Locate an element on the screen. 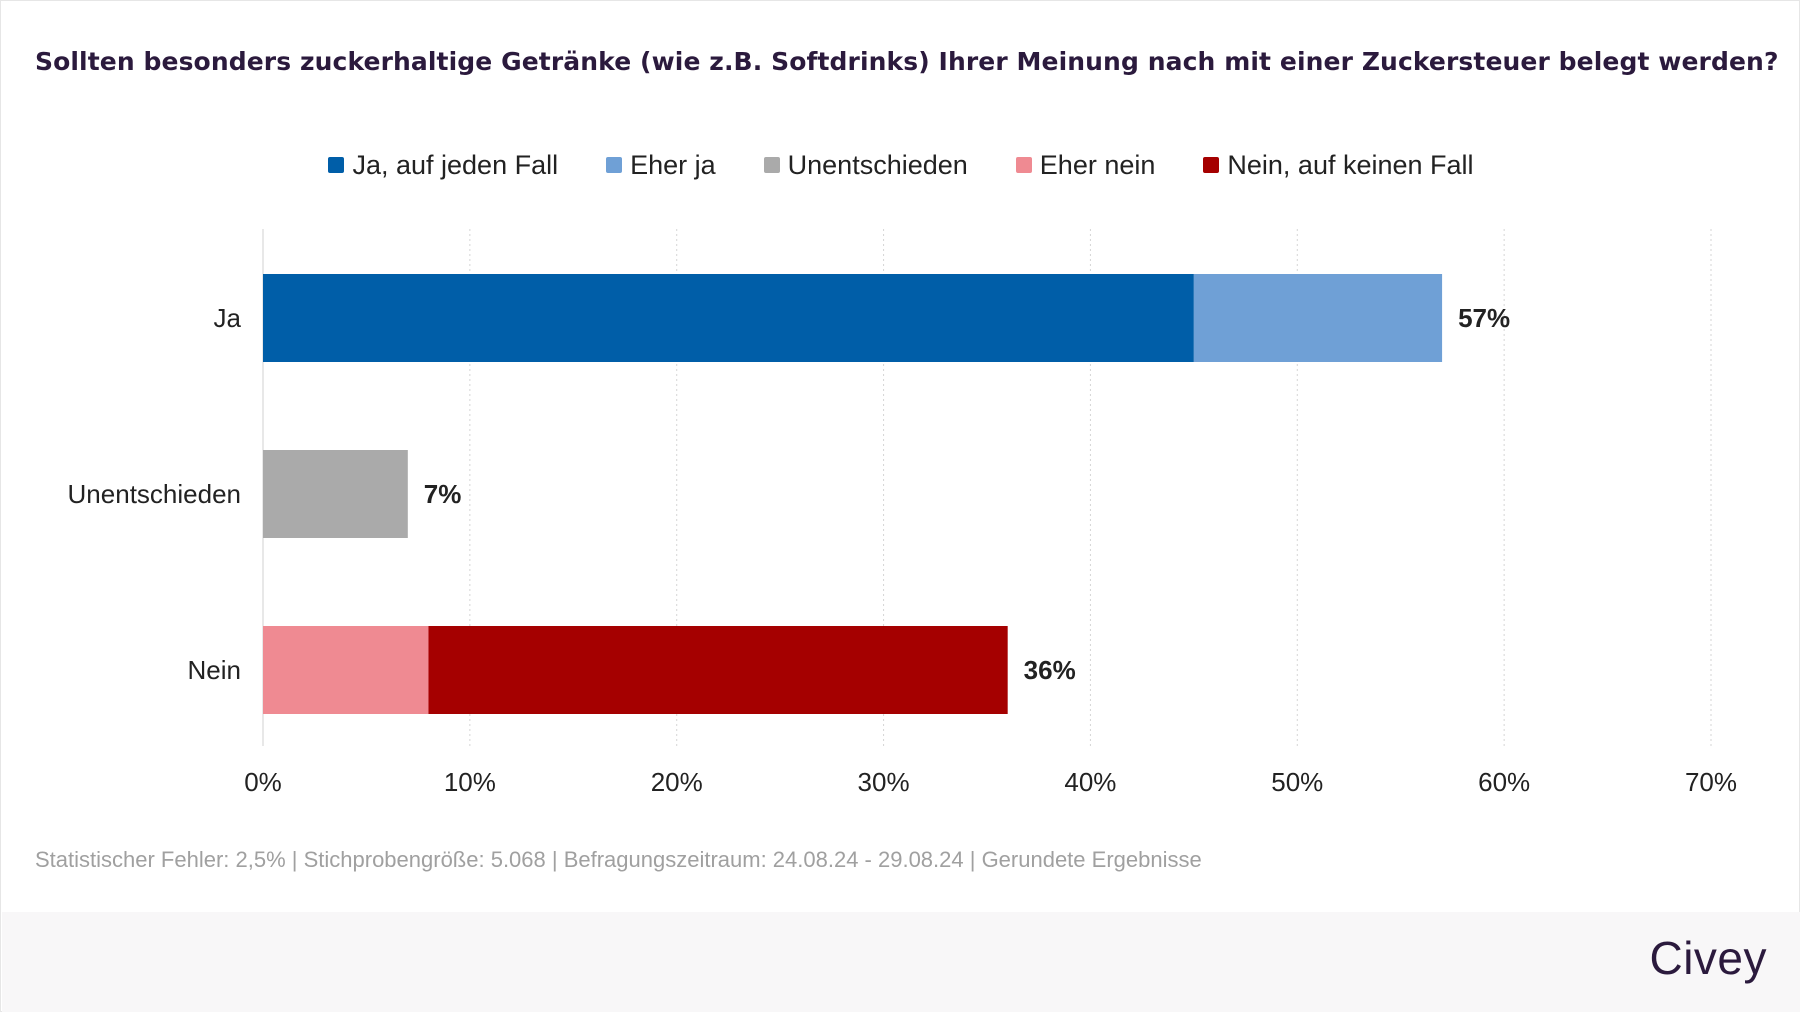 This screenshot has width=1800, height=1012. category-label: Unentschieden is located at coordinates (154, 494).